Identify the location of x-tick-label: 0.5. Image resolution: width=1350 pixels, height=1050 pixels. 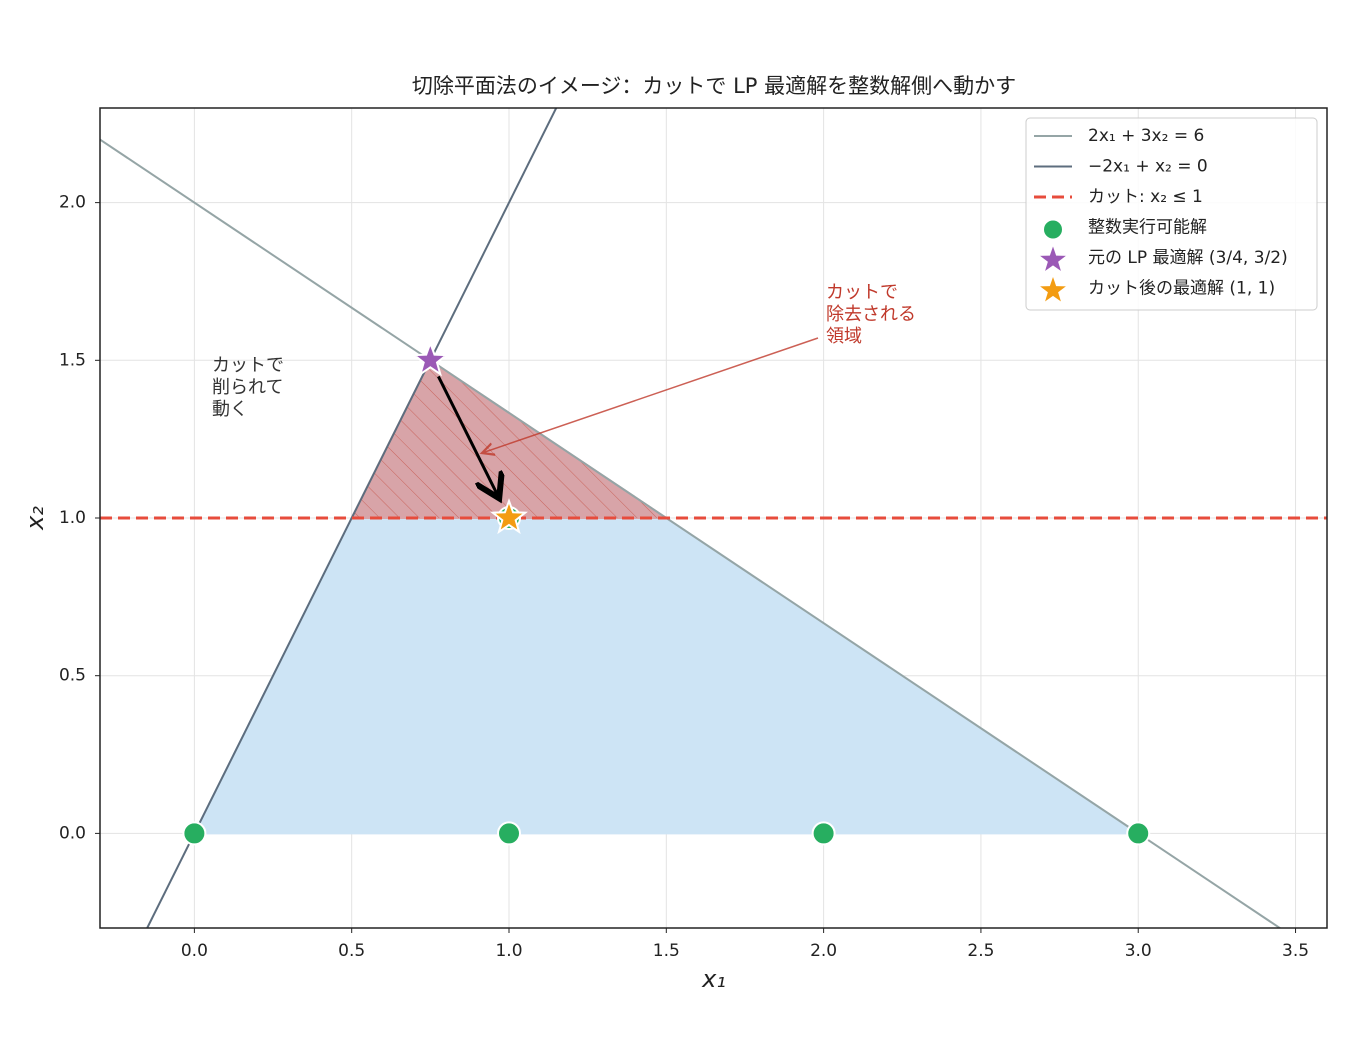
(351, 951).